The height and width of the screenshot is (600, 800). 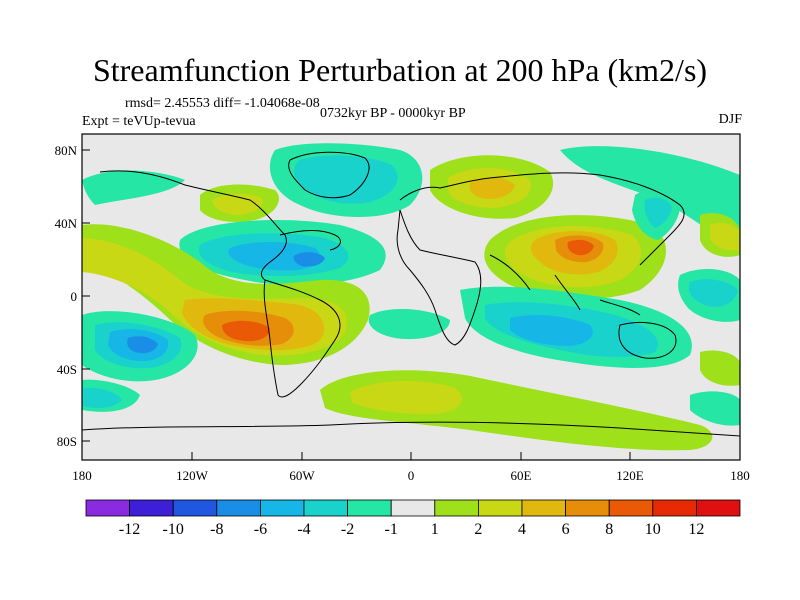 What do you see at coordinates (653, 529) in the screenshot?
I see `colorbar-label: 10` at bounding box center [653, 529].